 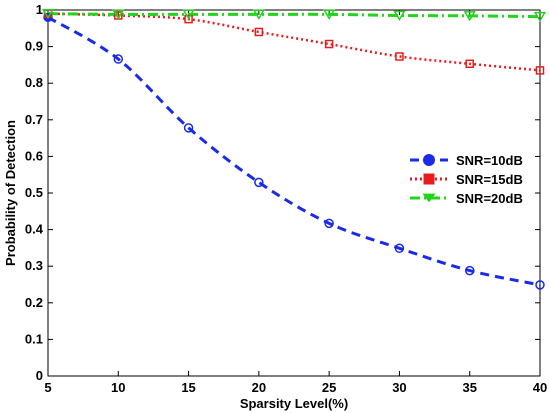 What do you see at coordinates (118, 387) in the screenshot?
I see `x-tick-label: 10` at bounding box center [118, 387].